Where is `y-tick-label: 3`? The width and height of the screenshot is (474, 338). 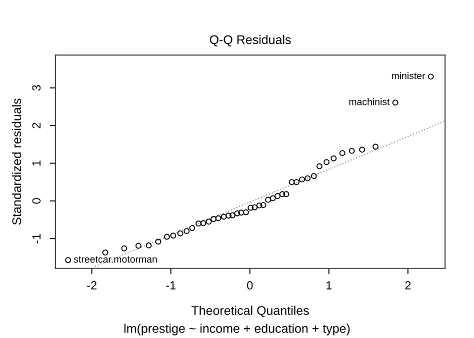 y-tick-label: 3 is located at coordinates (36, 88).